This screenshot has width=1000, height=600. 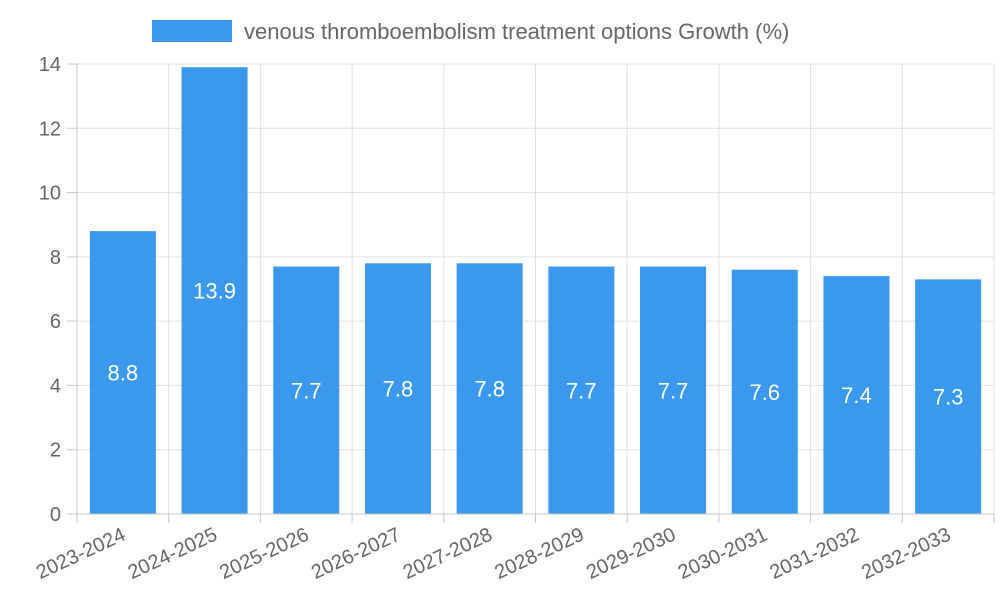 What do you see at coordinates (173, 554) in the screenshot?
I see `x-tick-label: 2024-2025` at bounding box center [173, 554].